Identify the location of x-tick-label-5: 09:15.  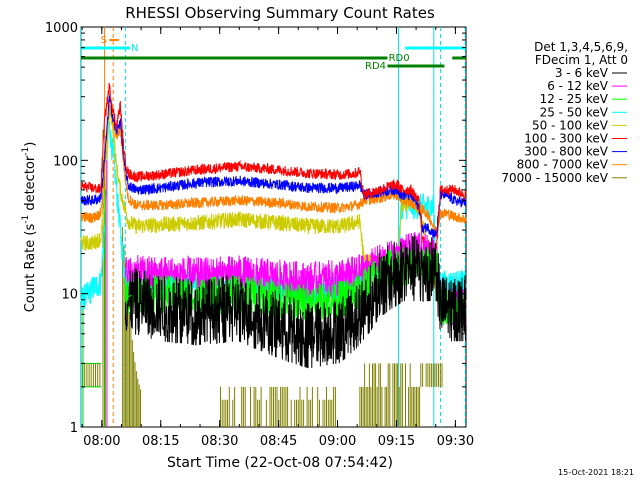
(396, 441).